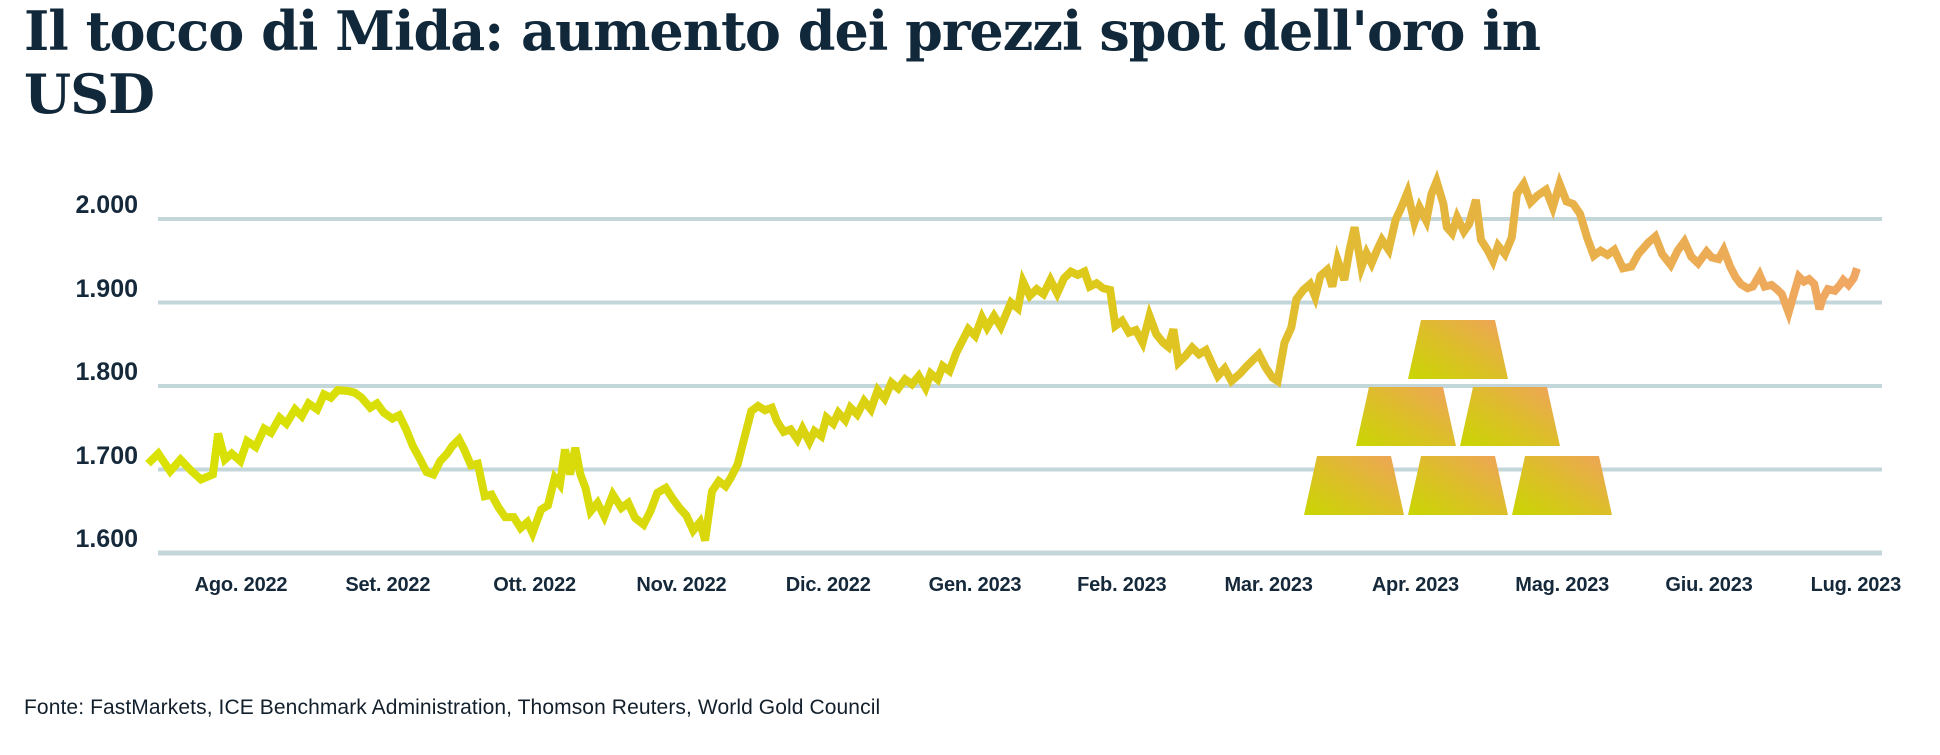  I want to click on x-tick-label-3: Ott. 2022, so click(534, 585).